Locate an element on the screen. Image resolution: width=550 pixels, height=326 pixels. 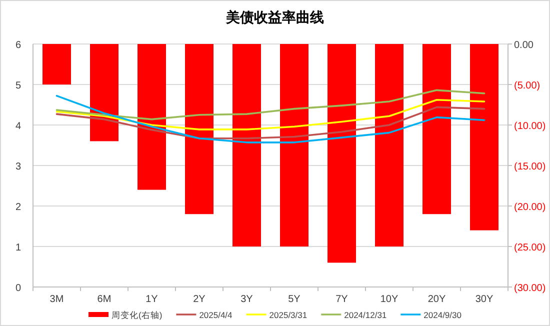
y2-tick-label: (30.00) is located at coordinates (530, 288).